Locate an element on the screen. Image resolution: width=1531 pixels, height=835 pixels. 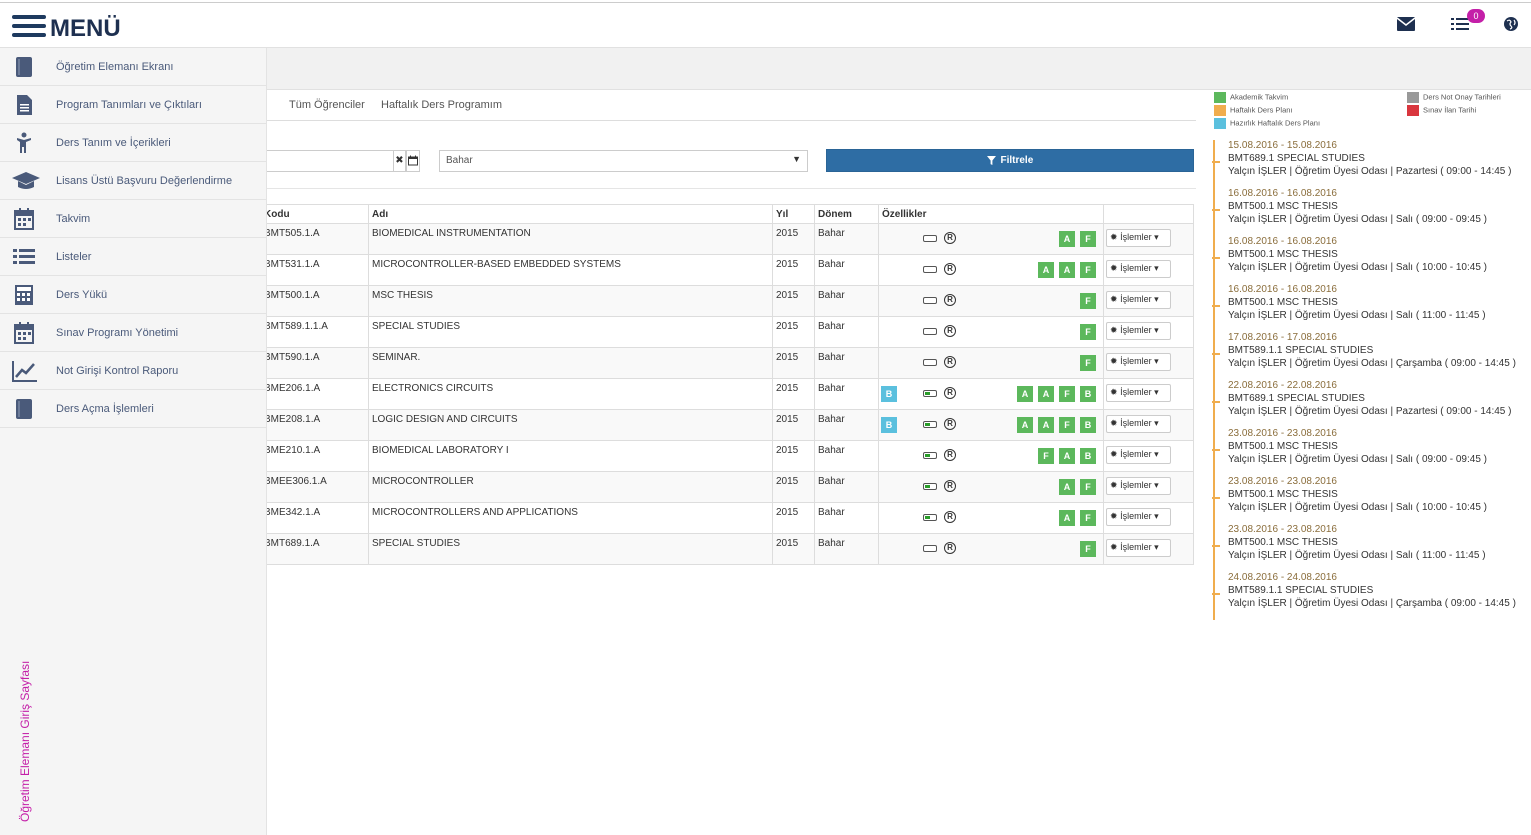
date-input is located at coordinates (328, 161).